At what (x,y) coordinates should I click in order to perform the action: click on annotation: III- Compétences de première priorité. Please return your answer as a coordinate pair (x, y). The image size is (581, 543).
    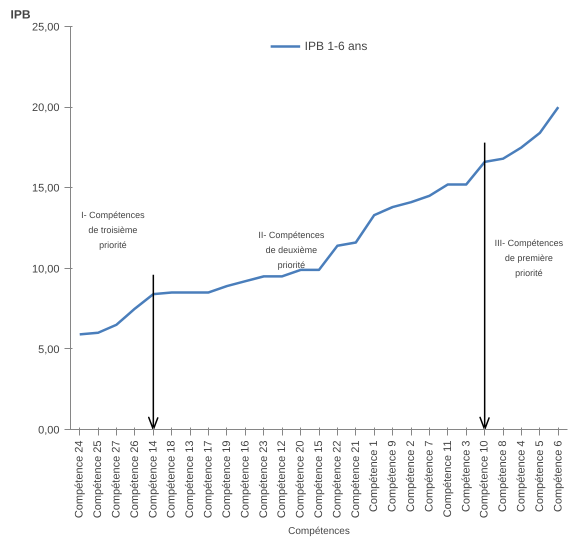
    Looking at the image, I should click on (529, 258).